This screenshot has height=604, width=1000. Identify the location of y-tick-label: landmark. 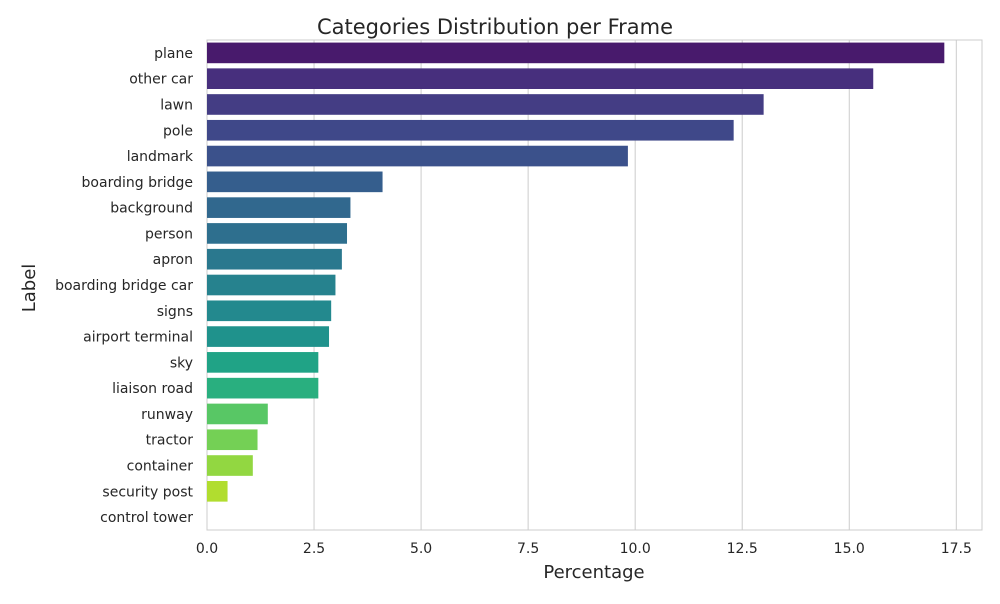
(160, 157).